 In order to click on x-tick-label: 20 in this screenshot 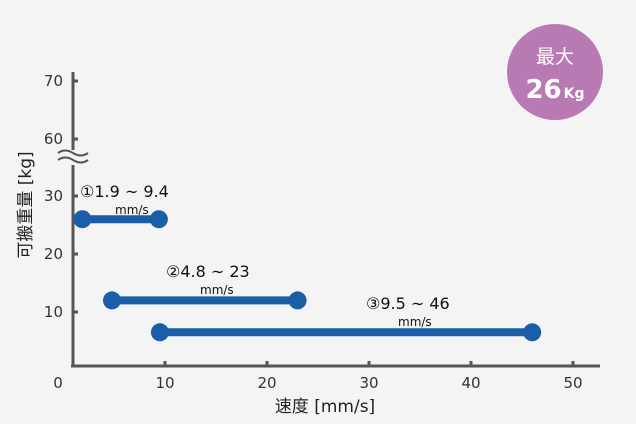, I will do `click(266, 383)`.